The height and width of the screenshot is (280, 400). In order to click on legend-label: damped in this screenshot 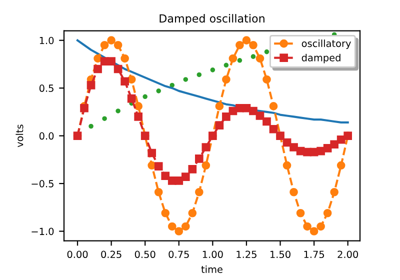, I will do `click(321, 59)`.